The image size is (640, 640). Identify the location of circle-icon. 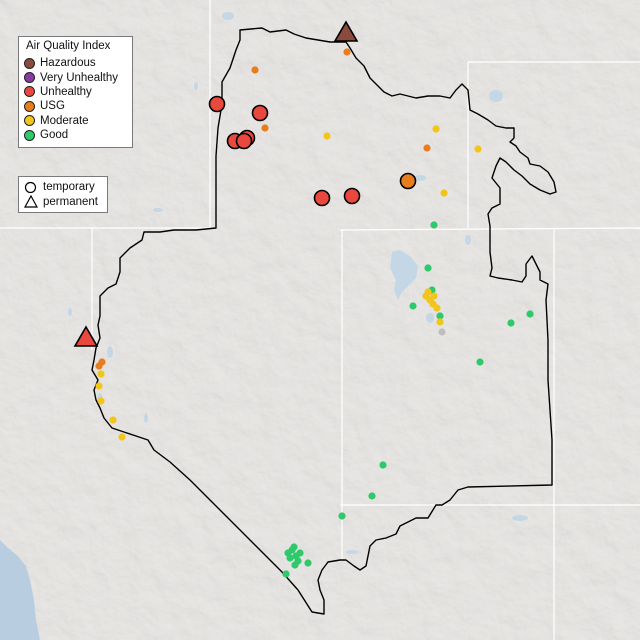
(31, 187).